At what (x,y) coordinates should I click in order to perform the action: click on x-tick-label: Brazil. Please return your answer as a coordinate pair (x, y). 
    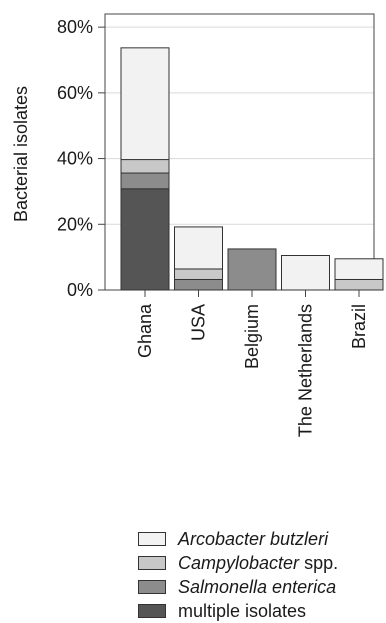
    Looking at the image, I should click on (359, 326).